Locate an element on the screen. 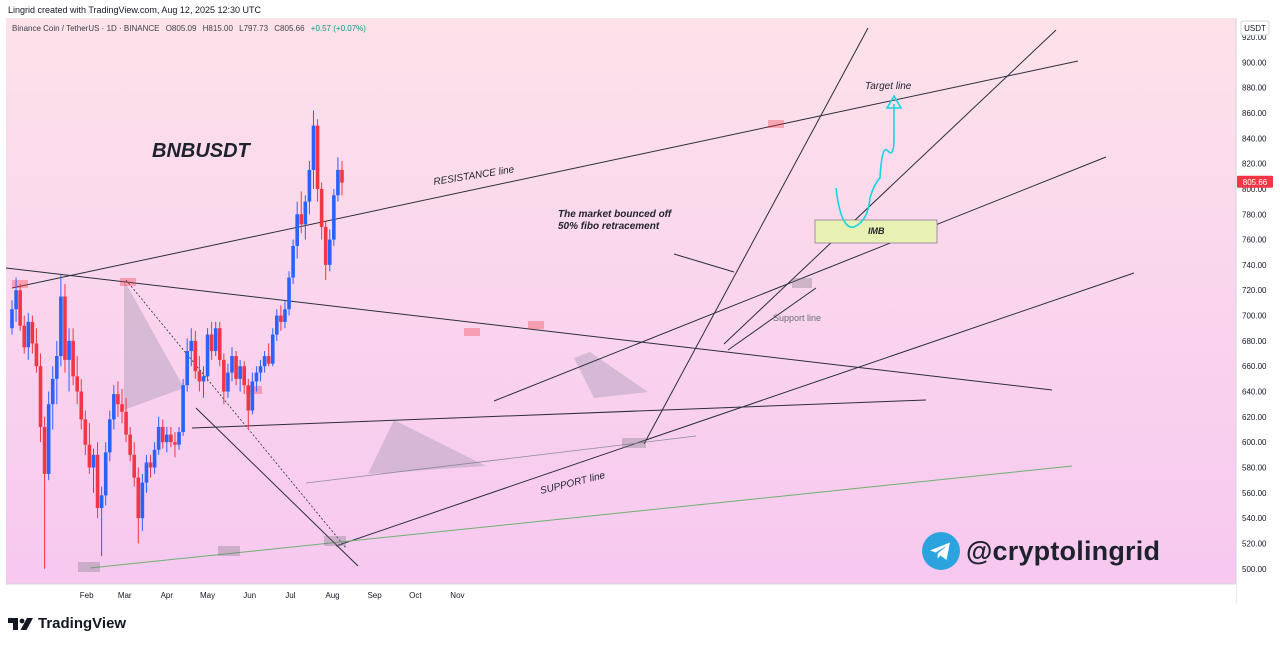 The width and height of the screenshot is (1280, 646). projection-arrowhead is located at coordinates (894, 101).